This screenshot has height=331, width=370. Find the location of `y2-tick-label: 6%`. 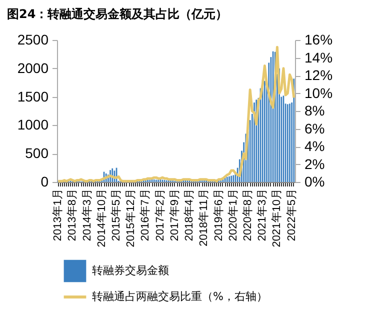

y2-tick-label: 6% is located at coordinates (314, 128).